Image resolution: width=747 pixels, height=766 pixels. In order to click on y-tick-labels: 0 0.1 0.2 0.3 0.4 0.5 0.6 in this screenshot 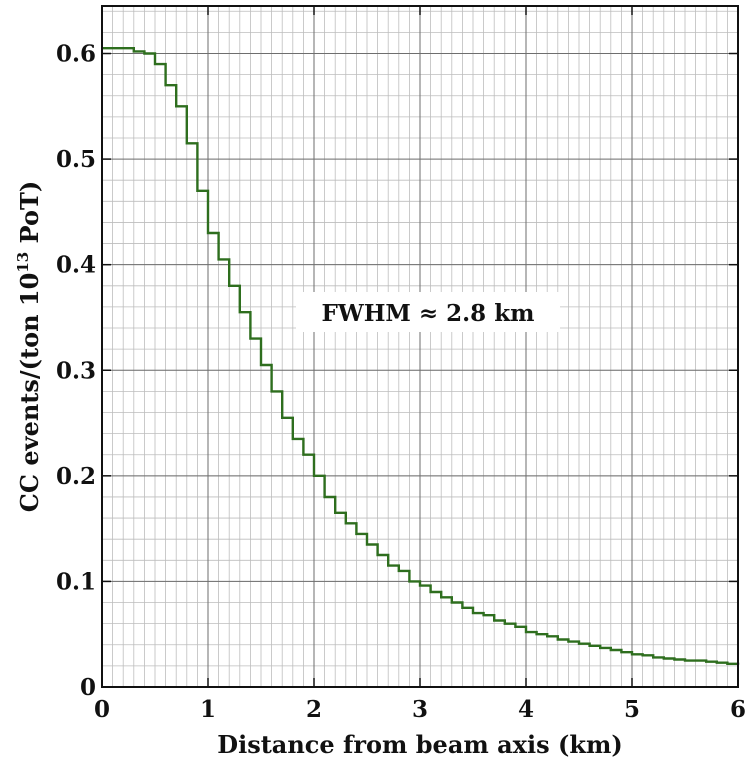, I will do `click(76, 371)`.